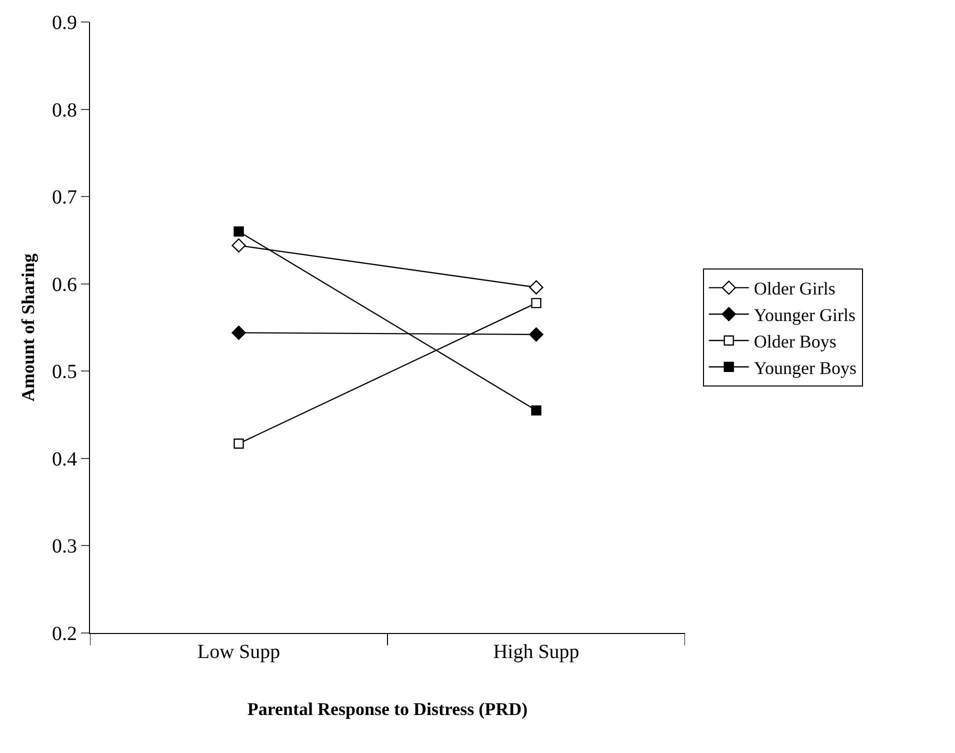 The height and width of the screenshot is (753, 955). Describe the element at coordinates (387, 709) in the screenshot. I see `x-axis-title: Parental Response to Distress (PRD)` at that location.